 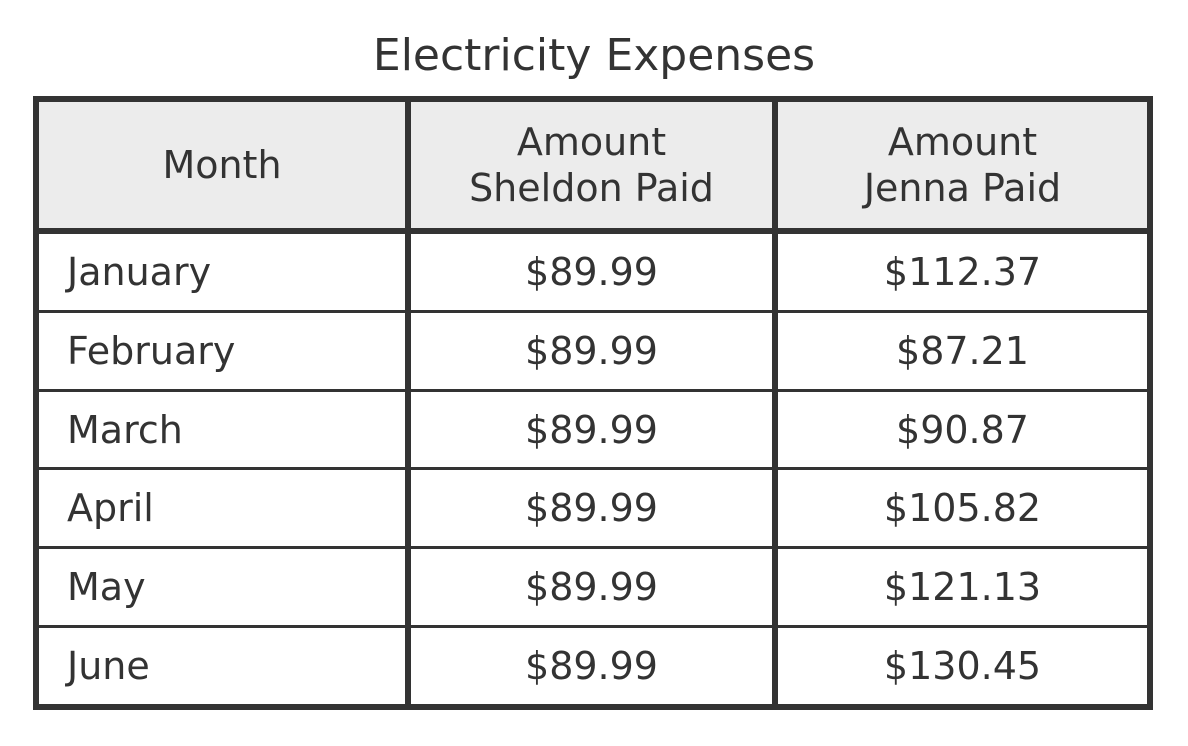 I want to click on table-title: Electricity Expenses, so click(x=594, y=55).